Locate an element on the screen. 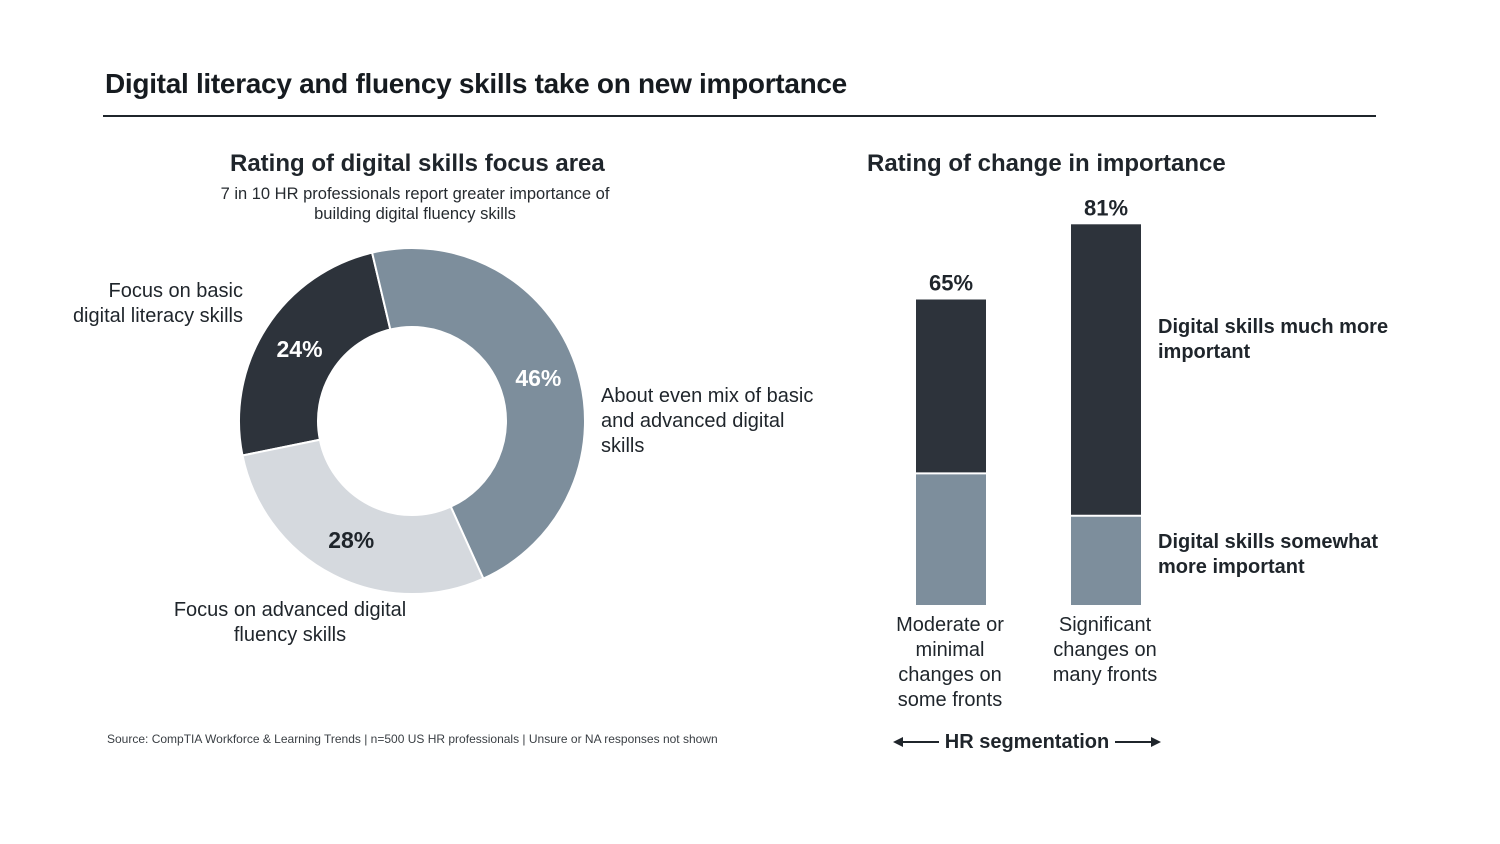 The width and height of the screenshot is (1500, 844). bar-total-label: 81% is located at coordinates (1106, 207).